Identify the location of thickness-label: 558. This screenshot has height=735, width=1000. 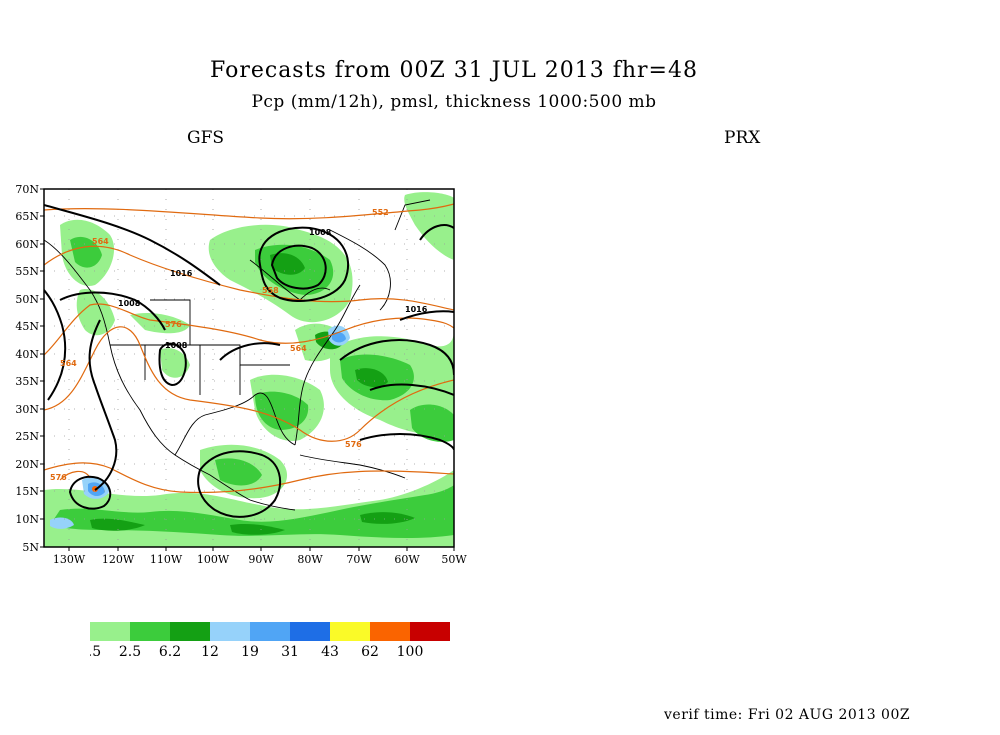
(270, 290).